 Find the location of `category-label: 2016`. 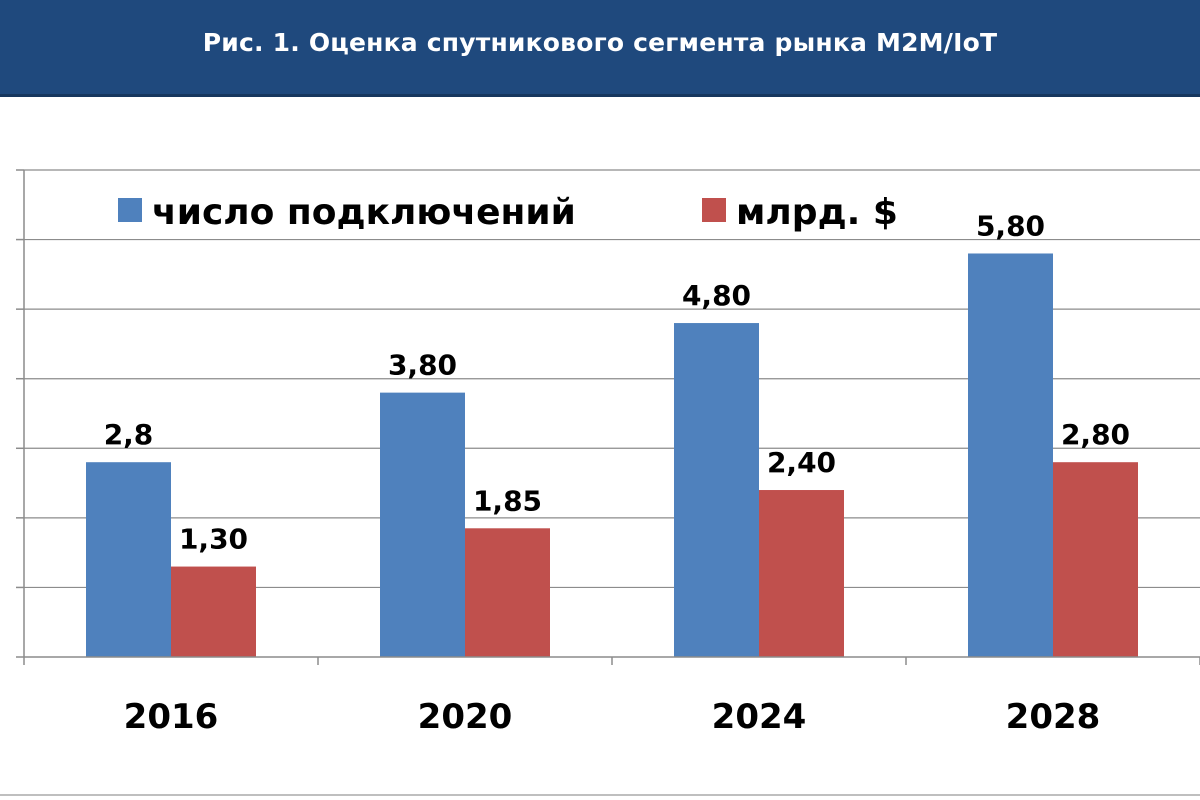

category-label: 2016 is located at coordinates (171, 717).